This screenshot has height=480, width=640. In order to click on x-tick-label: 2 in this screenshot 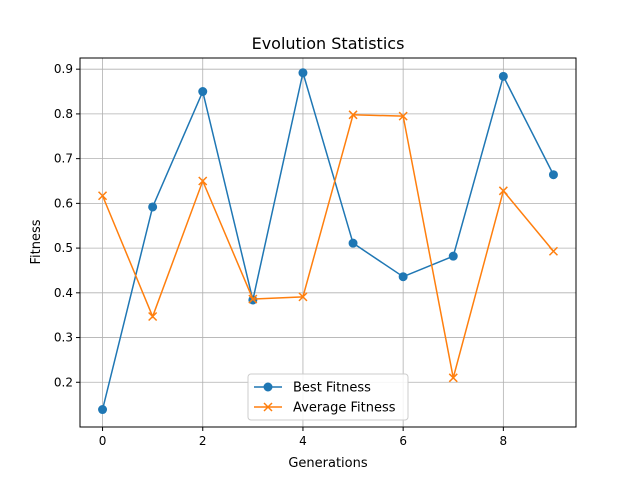, I will do `click(203, 441)`.